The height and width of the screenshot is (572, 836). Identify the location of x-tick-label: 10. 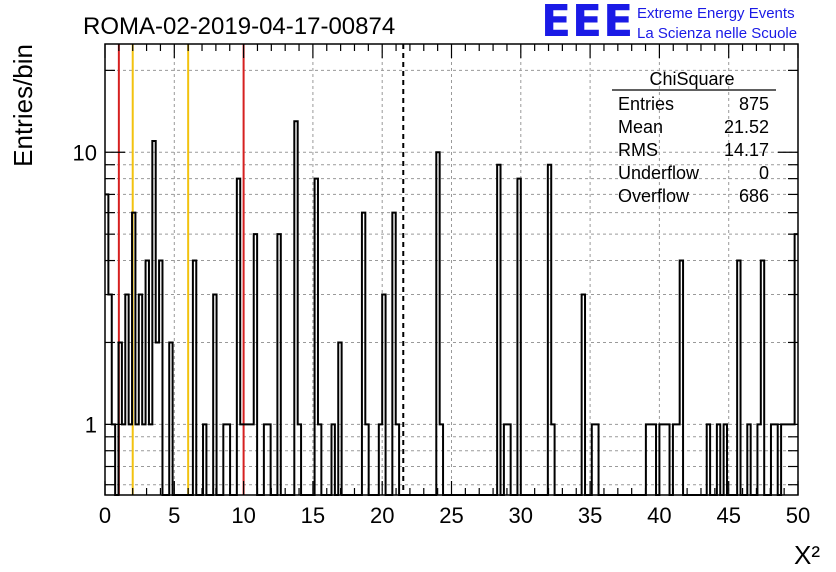
(243, 515).